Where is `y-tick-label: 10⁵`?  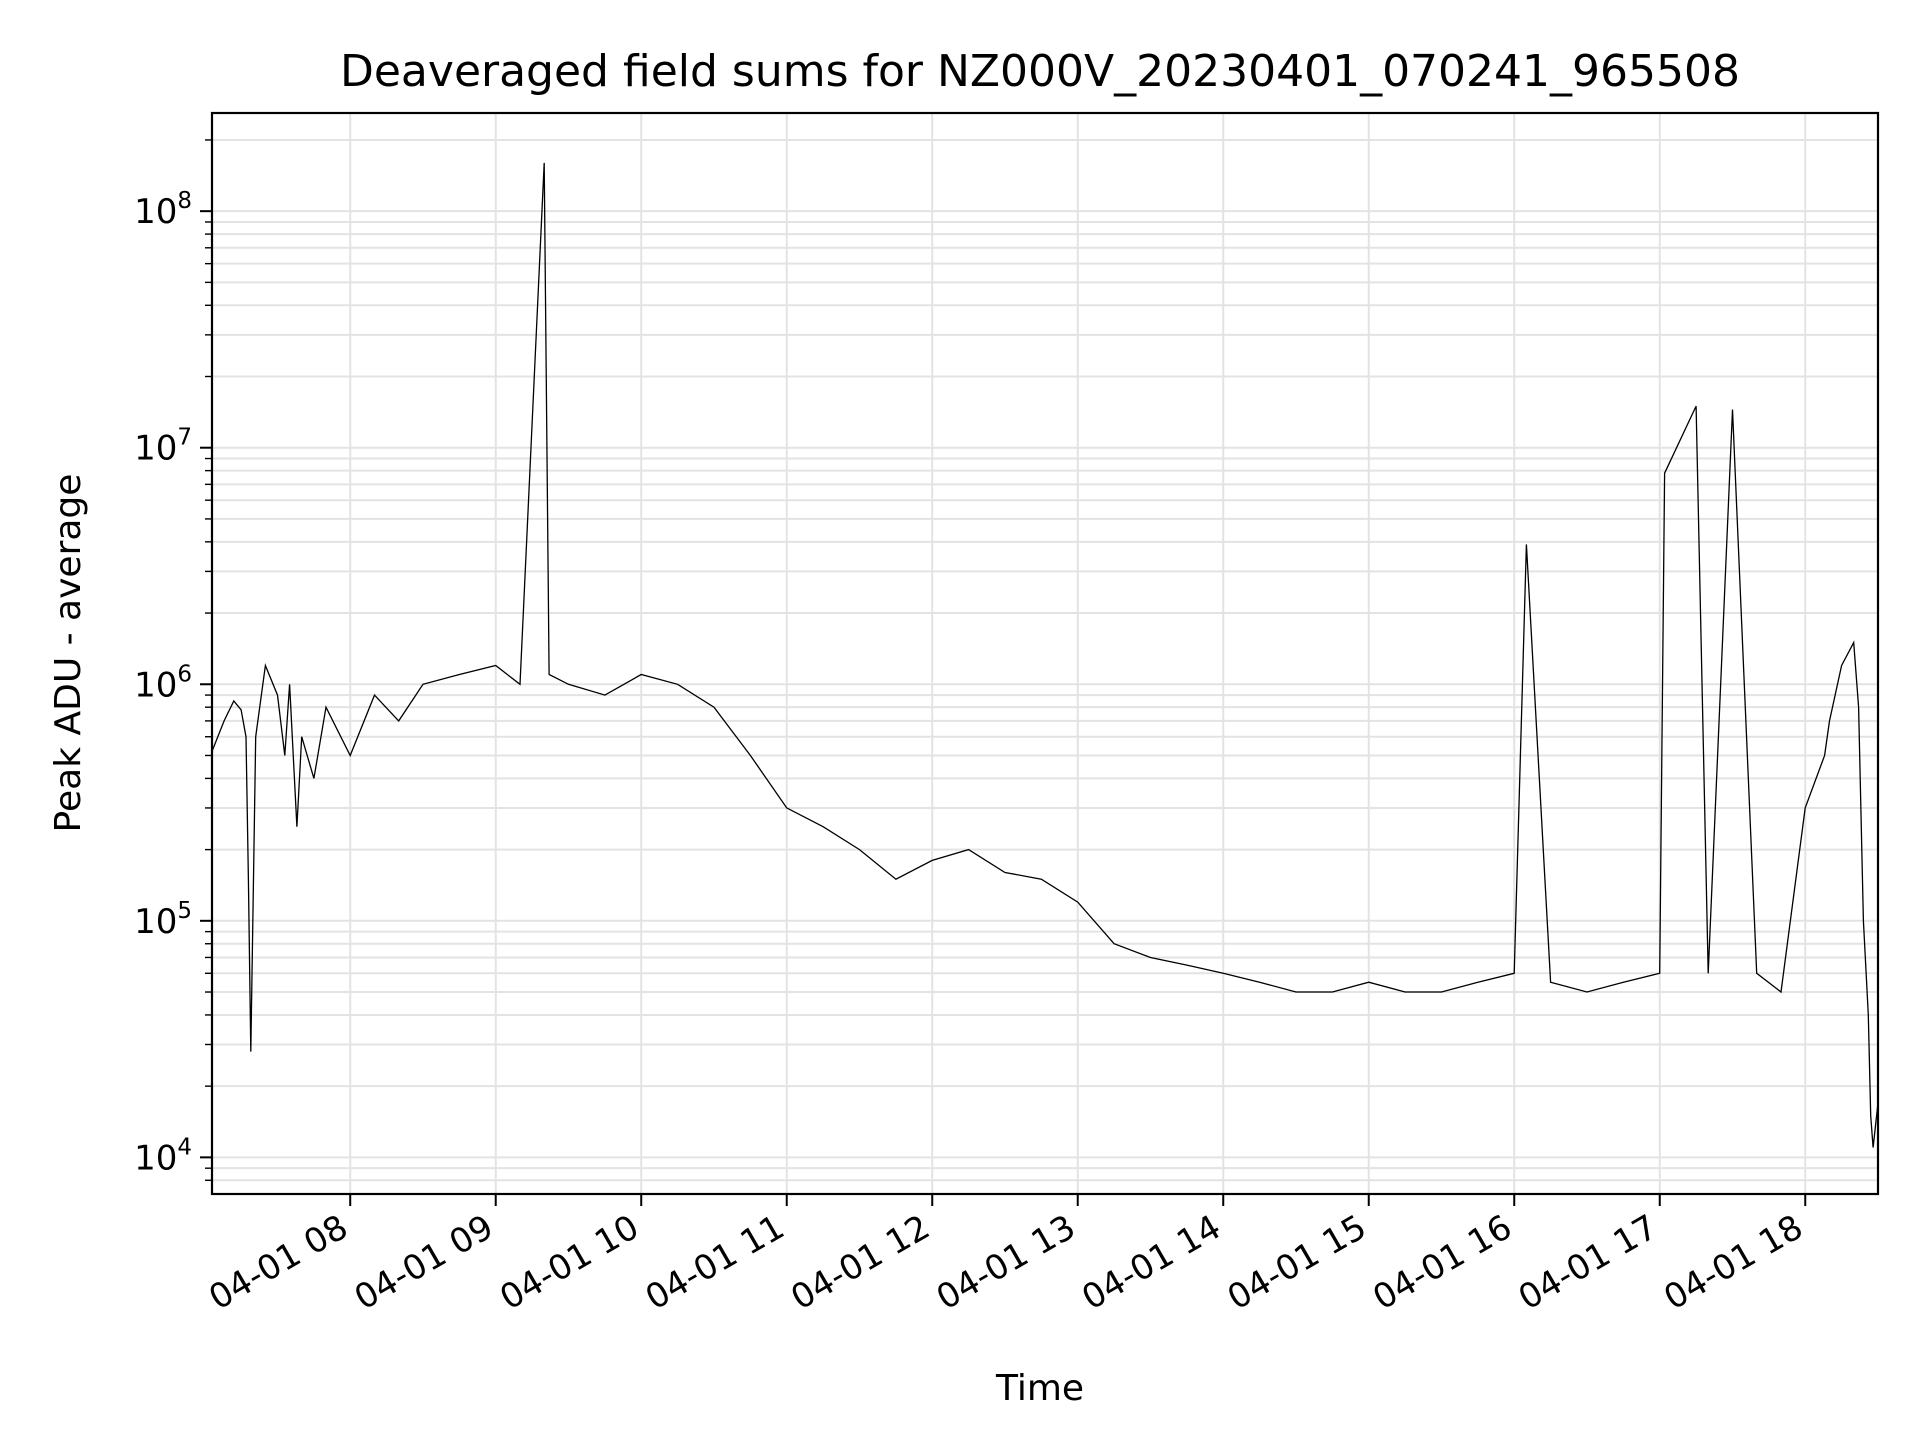
y-tick-label: 10⁵ is located at coordinates (163, 920).